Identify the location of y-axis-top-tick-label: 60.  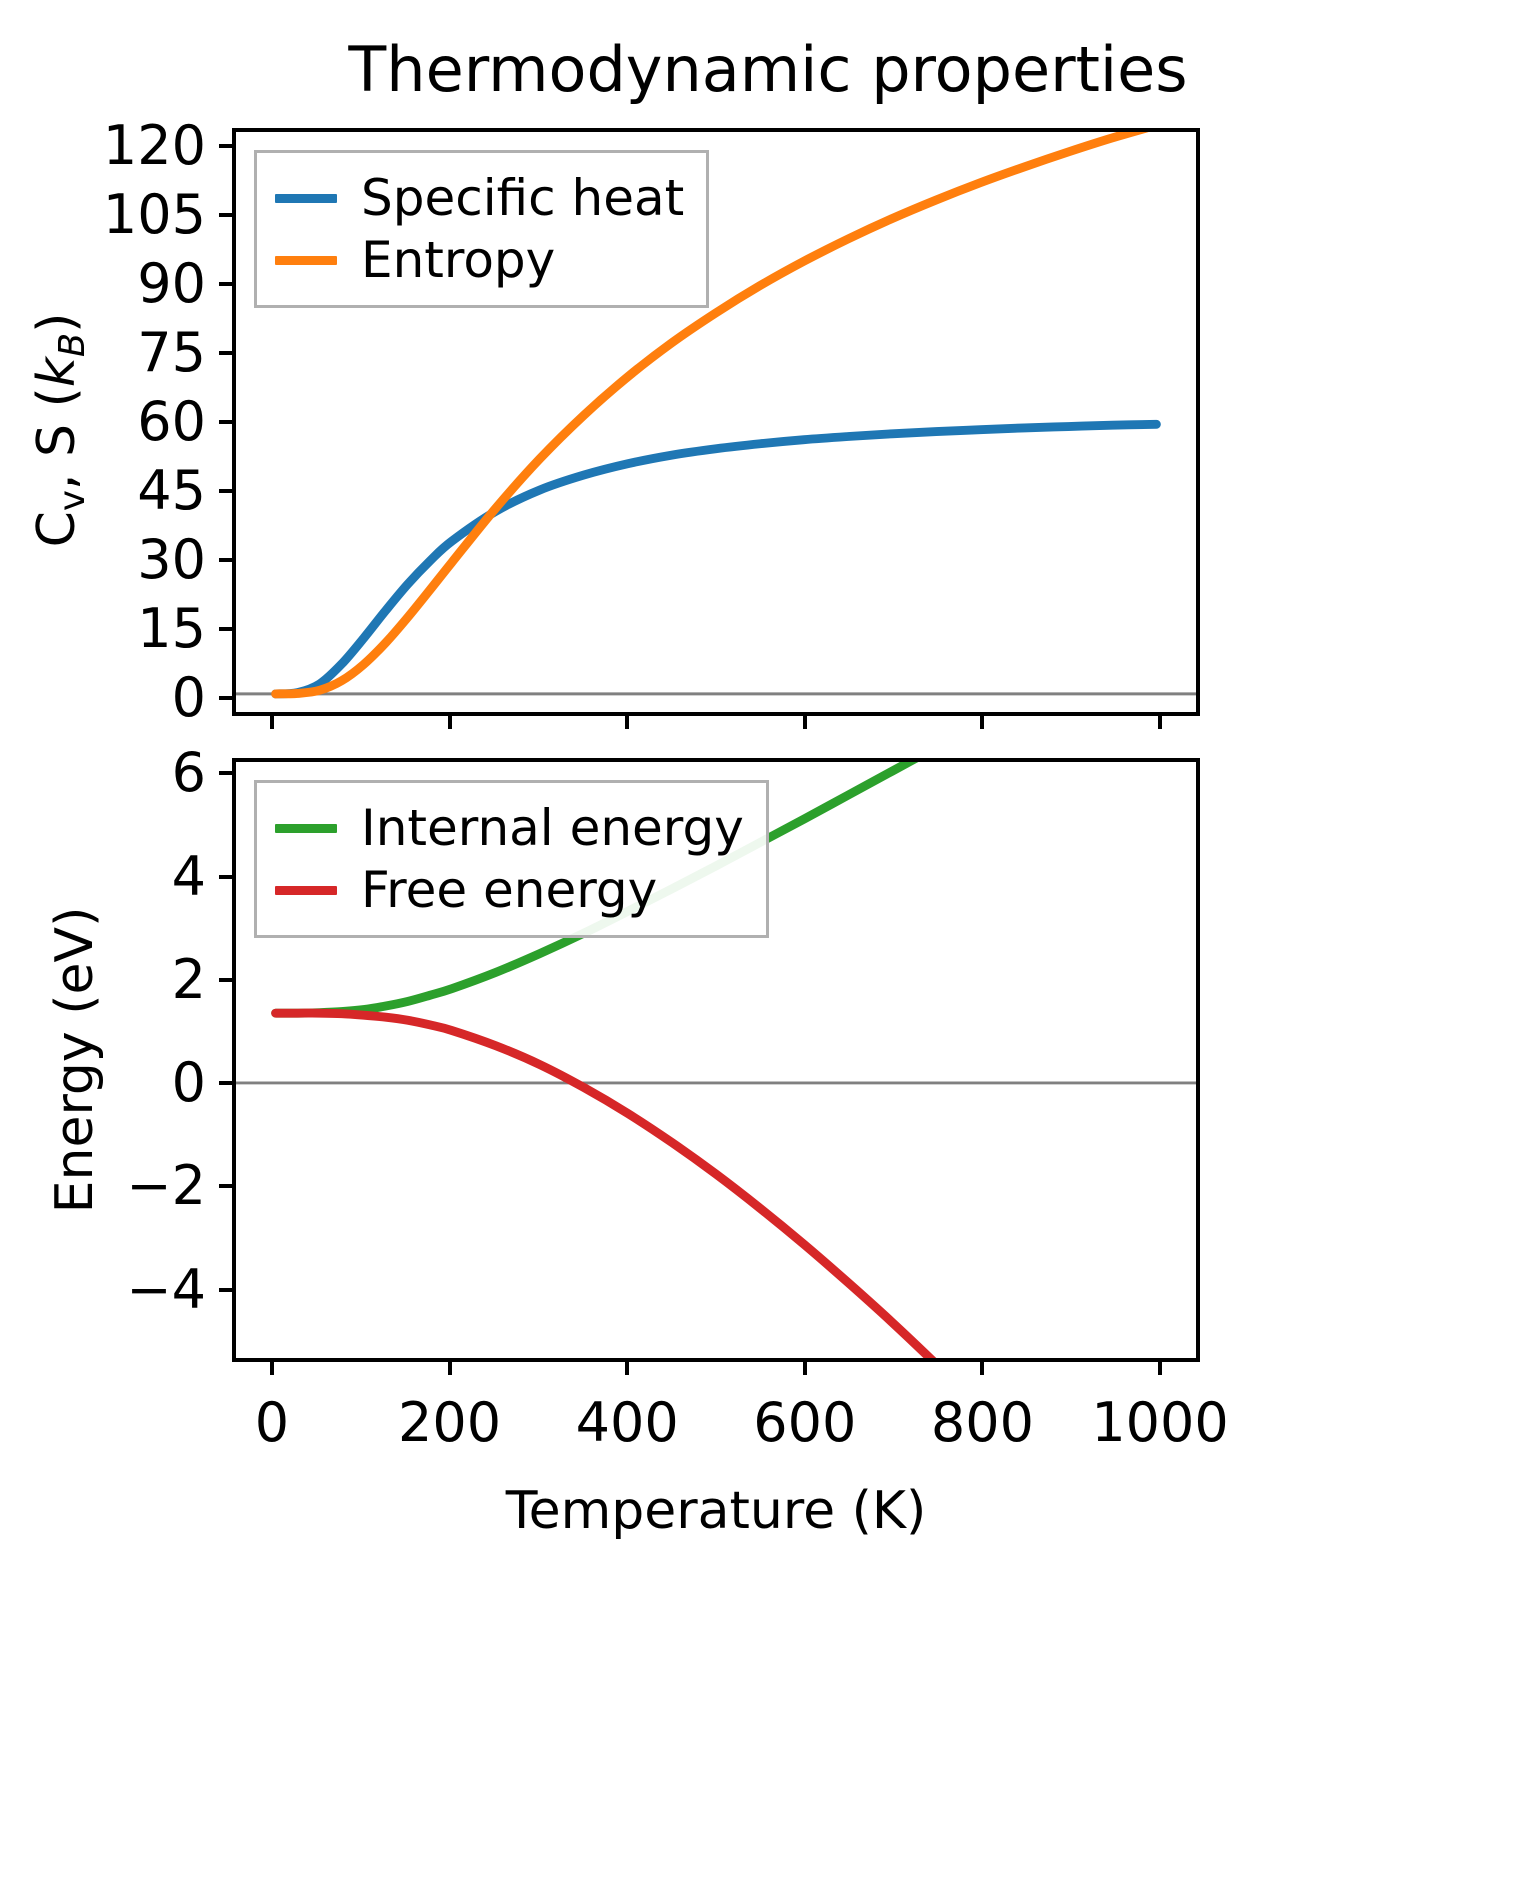
(171, 421).